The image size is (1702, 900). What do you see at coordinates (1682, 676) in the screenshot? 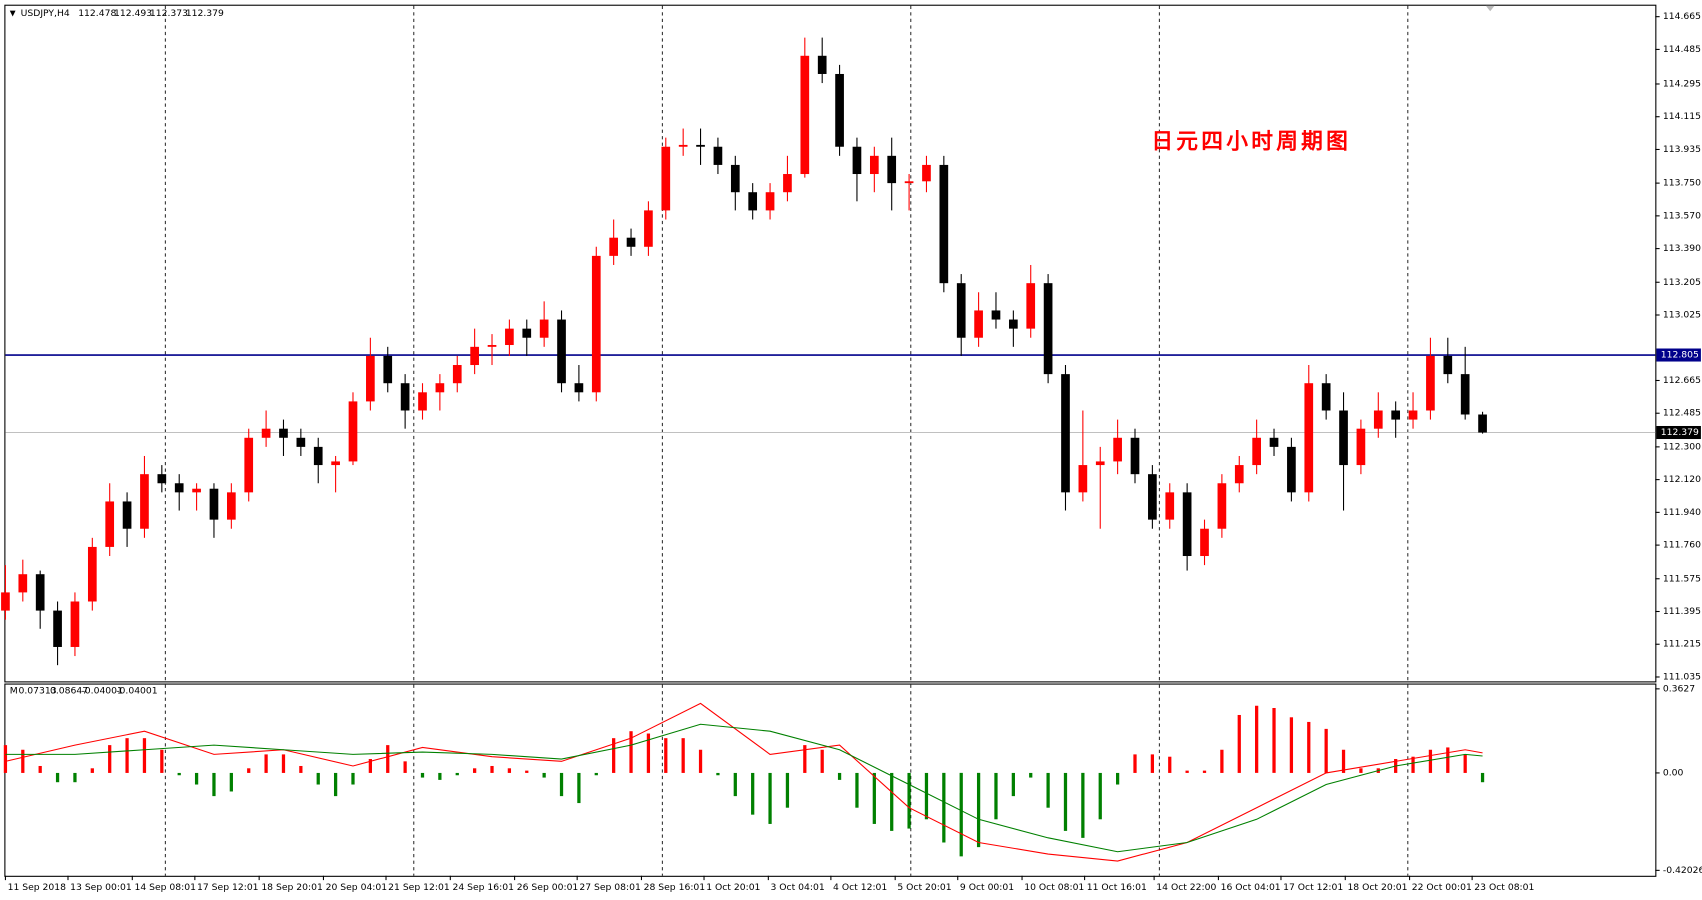
I see `y-tick-label: 111.035` at bounding box center [1682, 676].